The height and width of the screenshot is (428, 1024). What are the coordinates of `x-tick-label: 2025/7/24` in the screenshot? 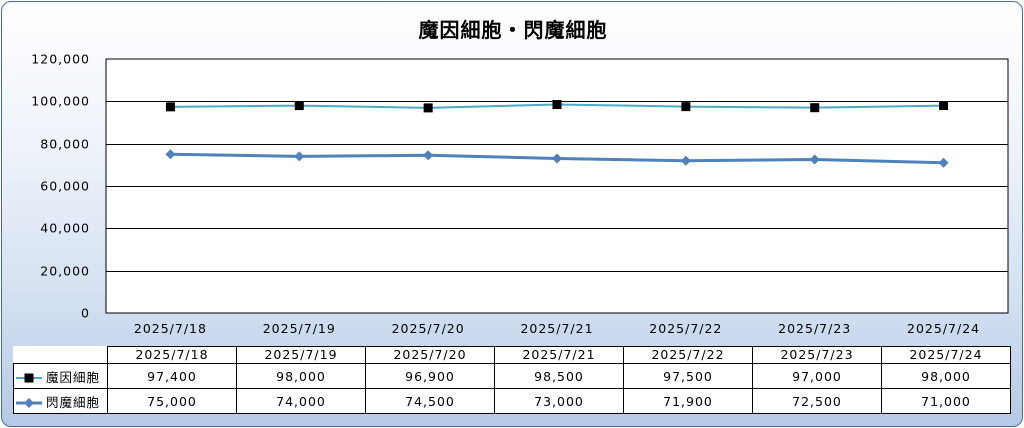 It's located at (943, 328).